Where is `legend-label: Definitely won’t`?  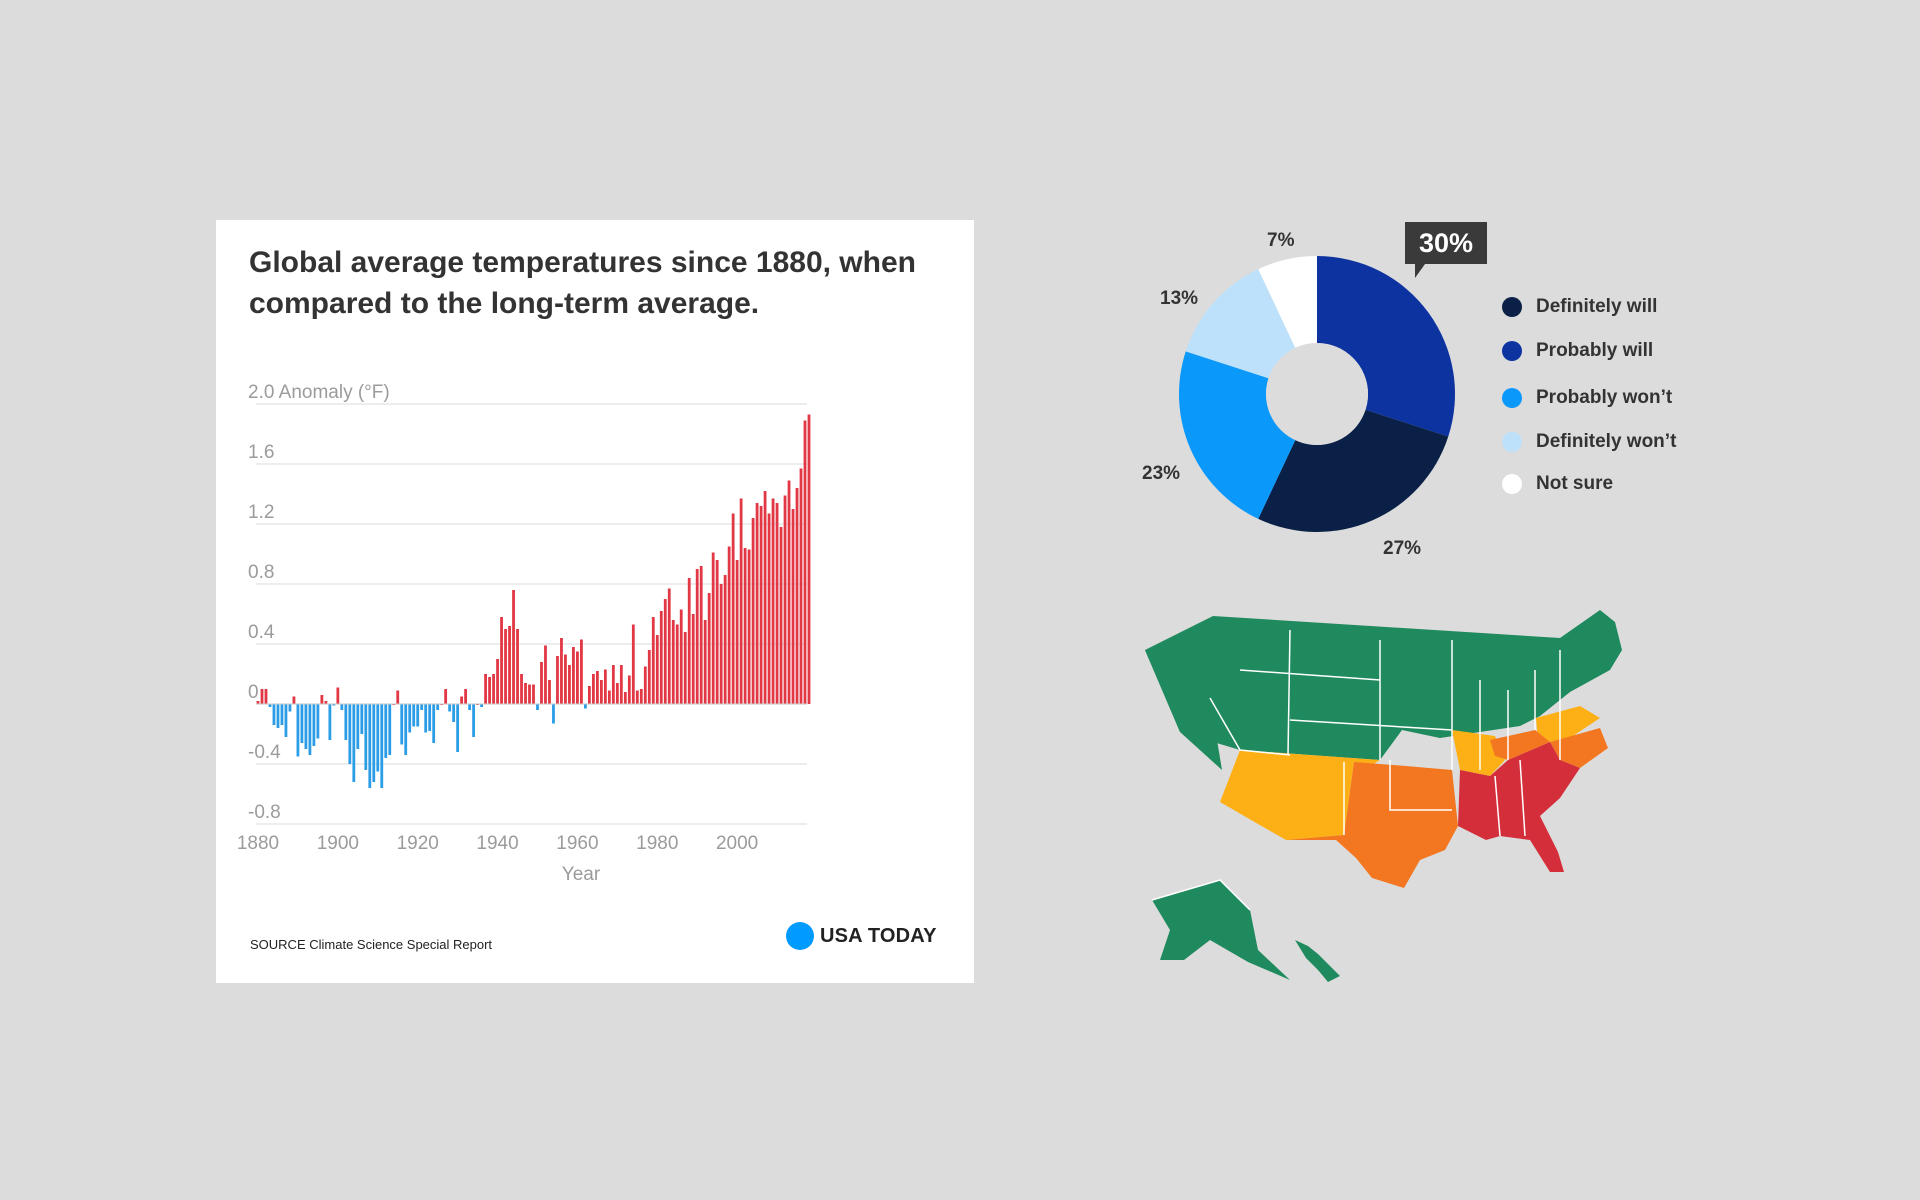
legend-label: Definitely won’t is located at coordinates (1606, 441).